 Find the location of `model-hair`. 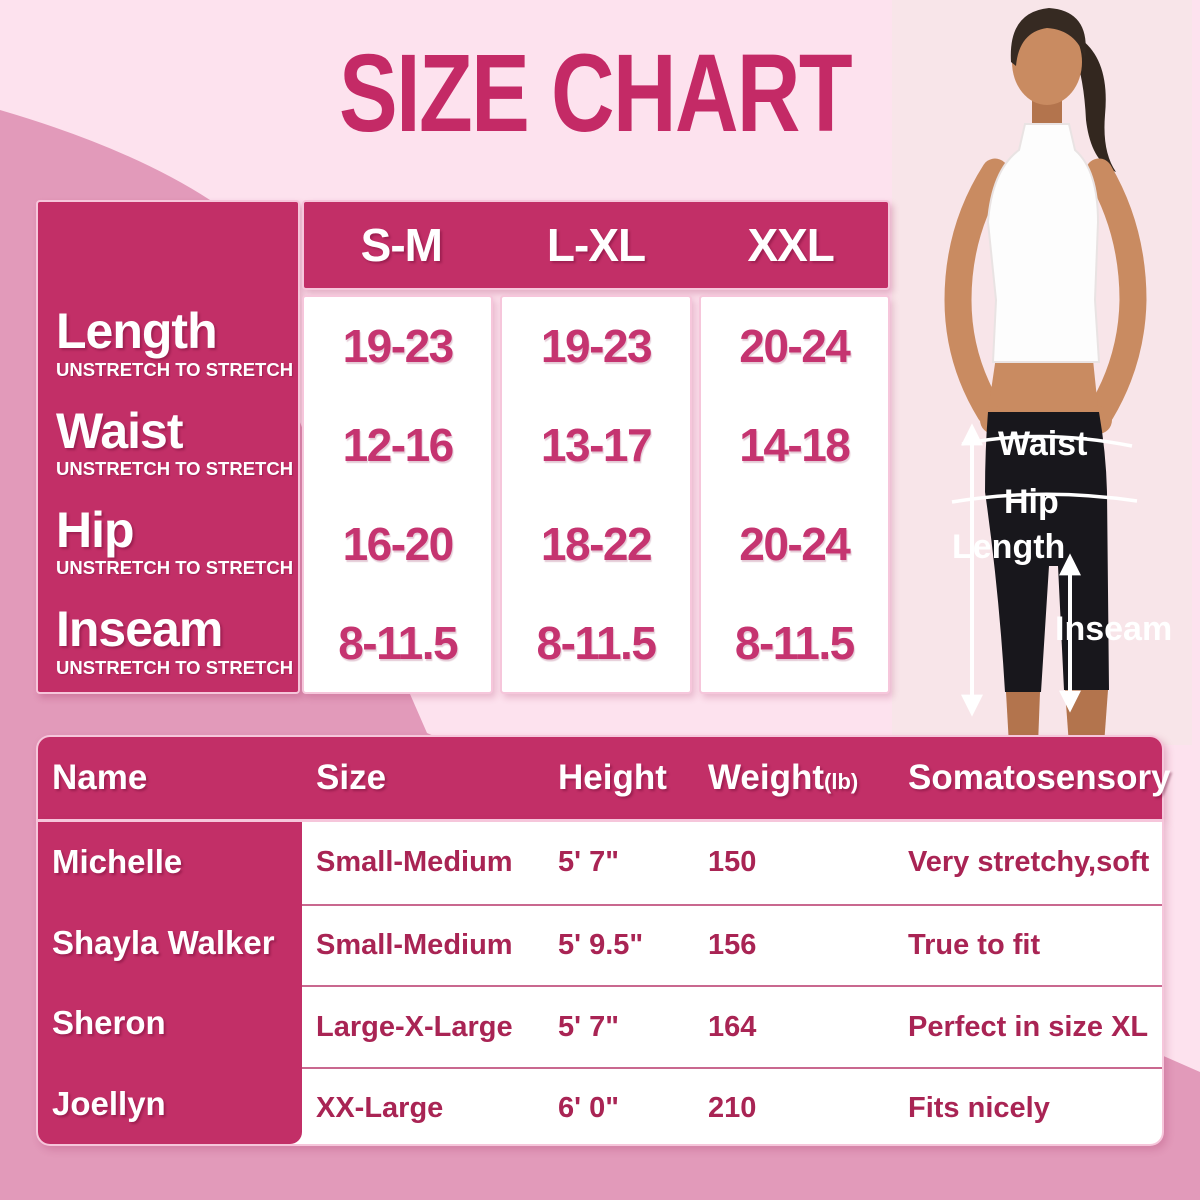

model-hair is located at coordinates (1095, 106).